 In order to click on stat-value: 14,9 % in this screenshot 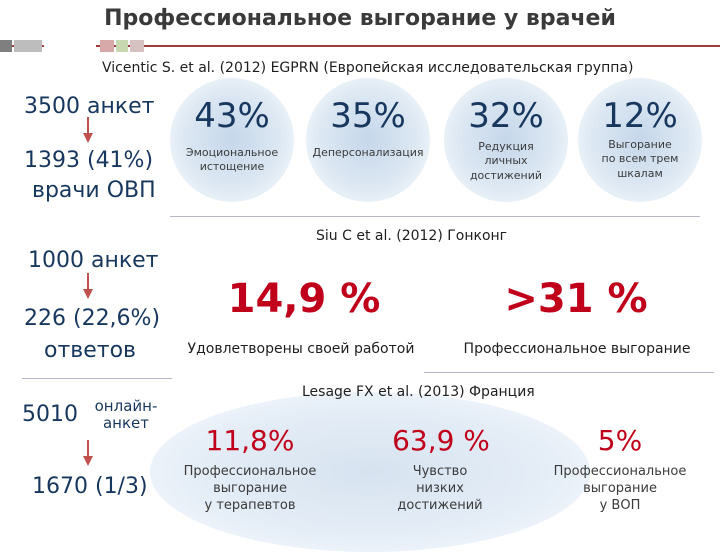, I will do `click(304, 299)`.